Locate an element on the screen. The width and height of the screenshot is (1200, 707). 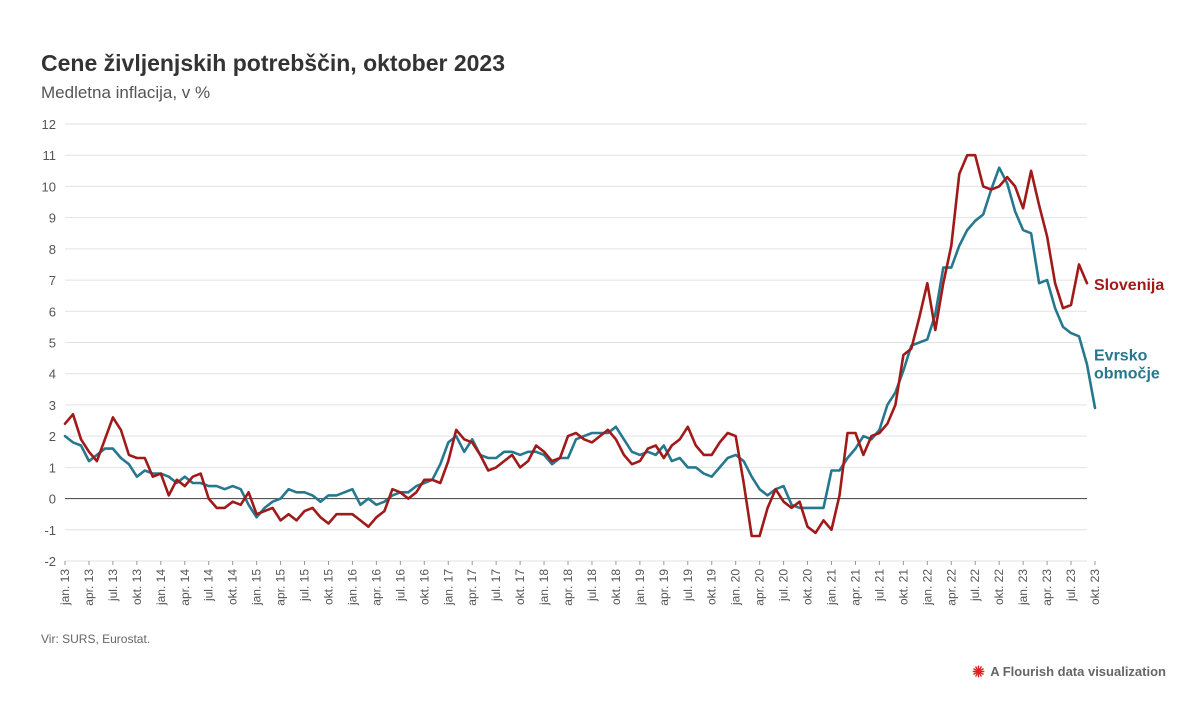
x-tick-label: apr. 15 is located at coordinates (281, 587).